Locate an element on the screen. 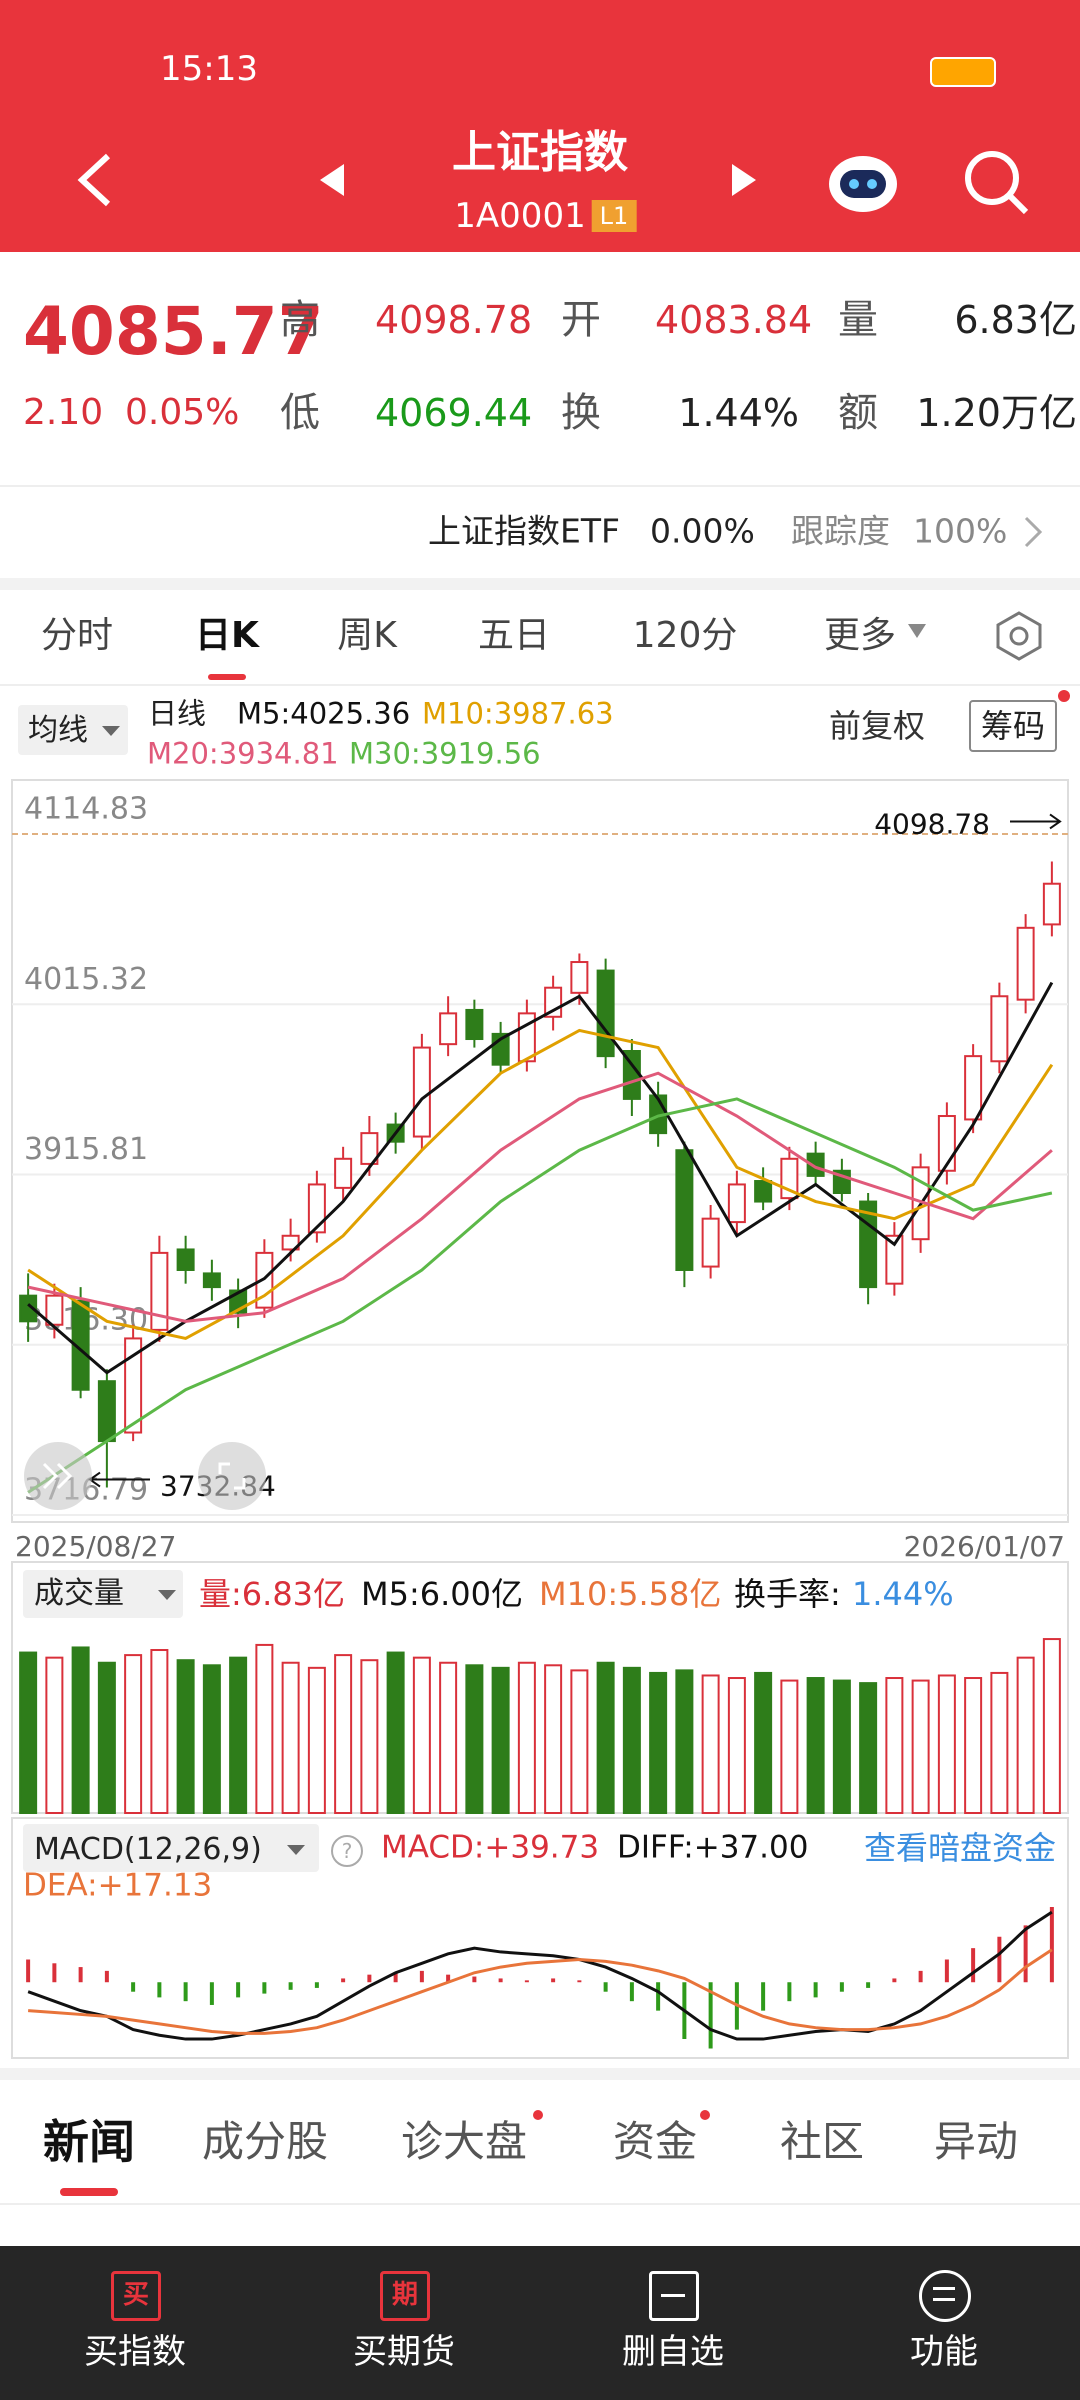  value: 1.20万亿 is located at coordinates (996, 413).